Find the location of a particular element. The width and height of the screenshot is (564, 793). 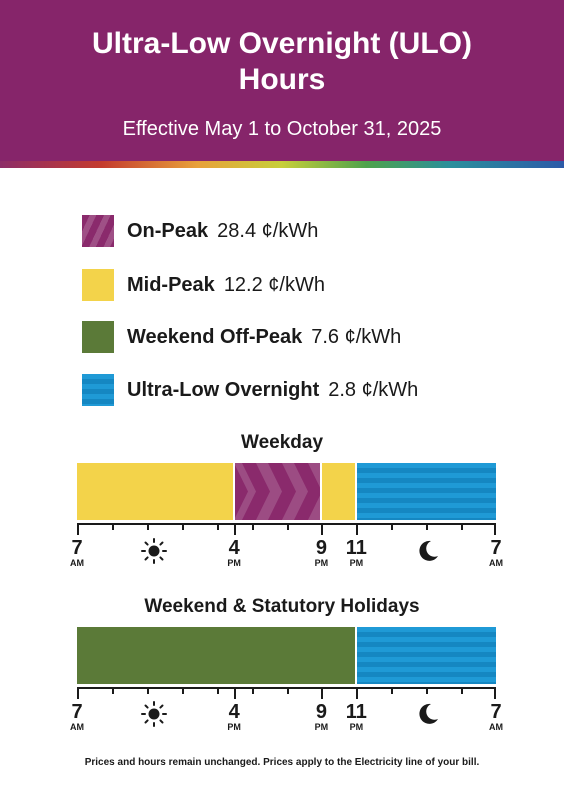

page-title: Ultra-Low Overnight (ULO) Hours is located at coordinates (282, 62).